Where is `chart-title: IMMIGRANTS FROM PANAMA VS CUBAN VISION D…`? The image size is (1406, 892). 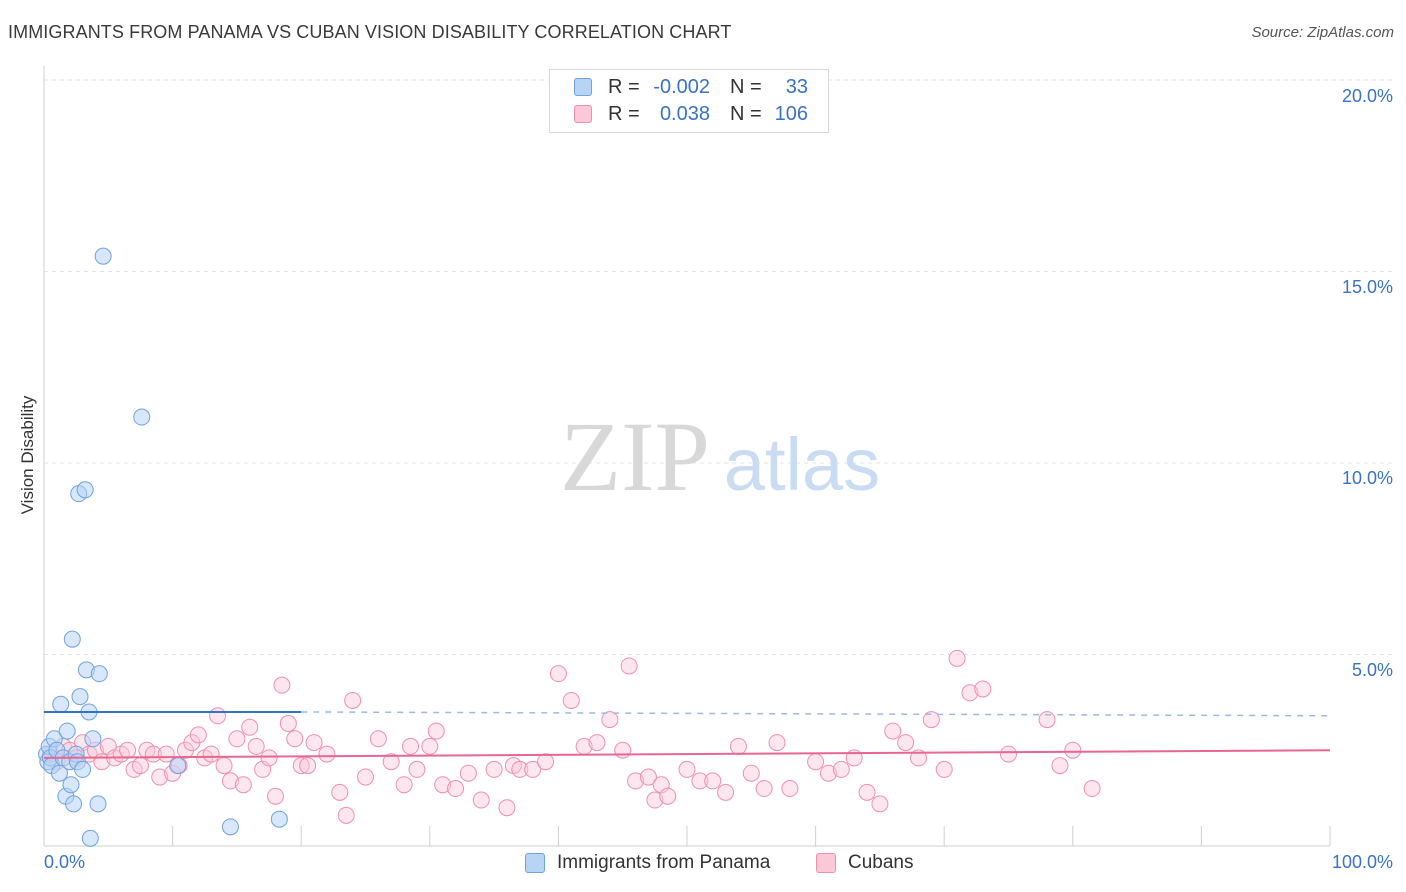
chart-title: IMMIGRANTS FROM PANAMA VS CUBAN VISION D… is located at coordinates (370, 32).